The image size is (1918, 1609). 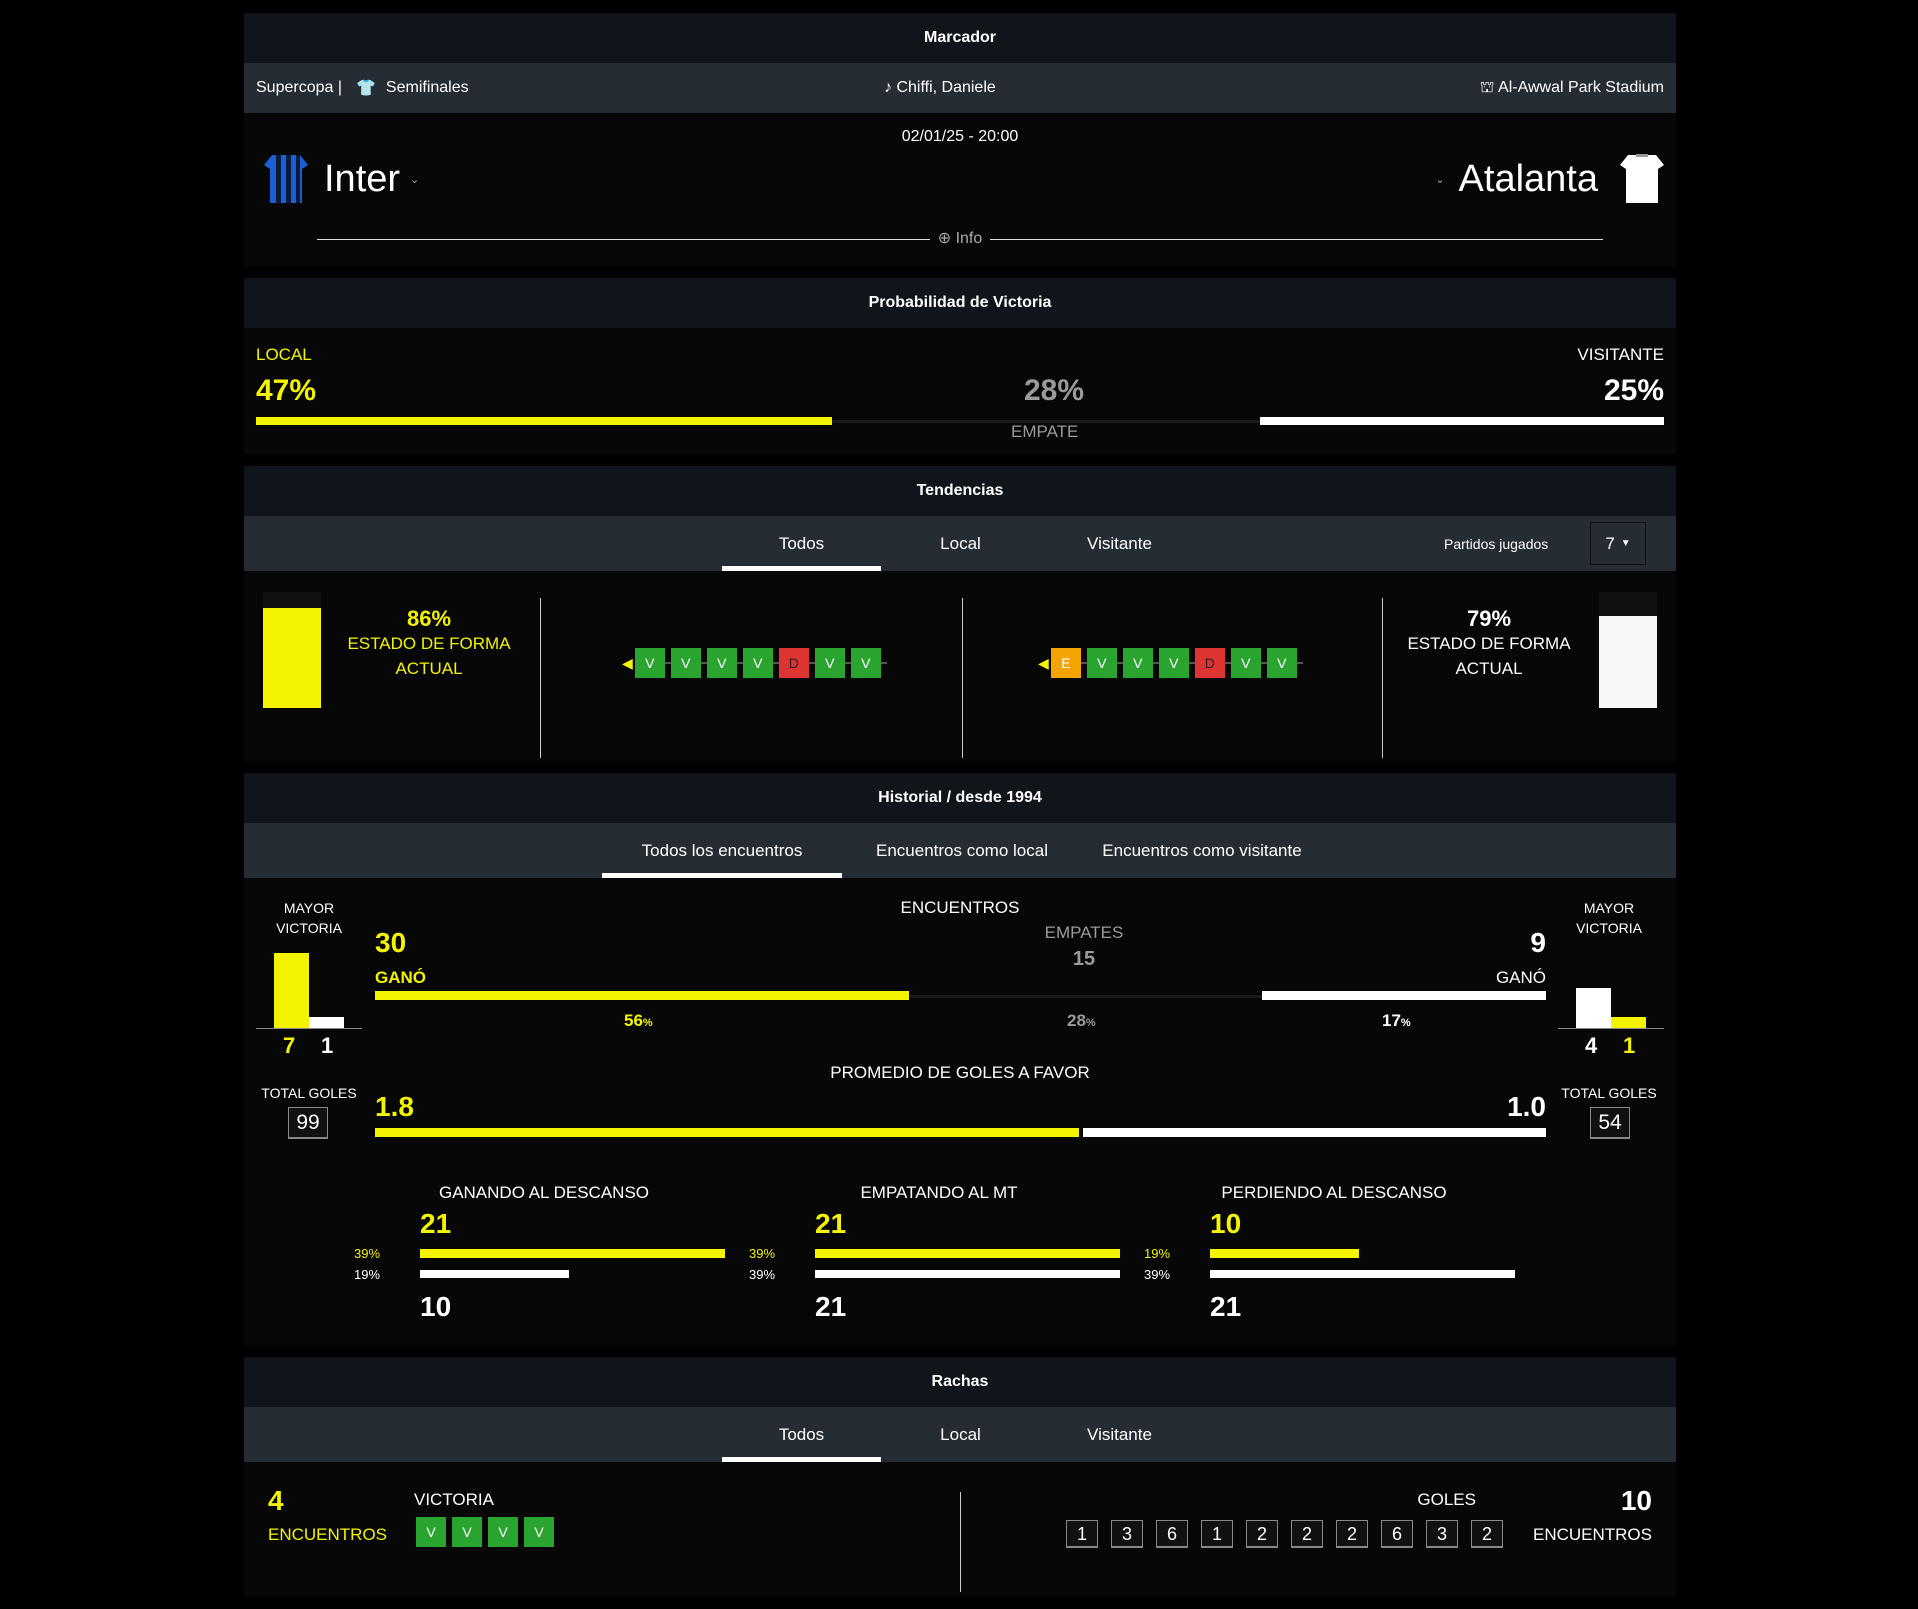 I want to click on partidos-value: 7, so click(x=1610, y=543).